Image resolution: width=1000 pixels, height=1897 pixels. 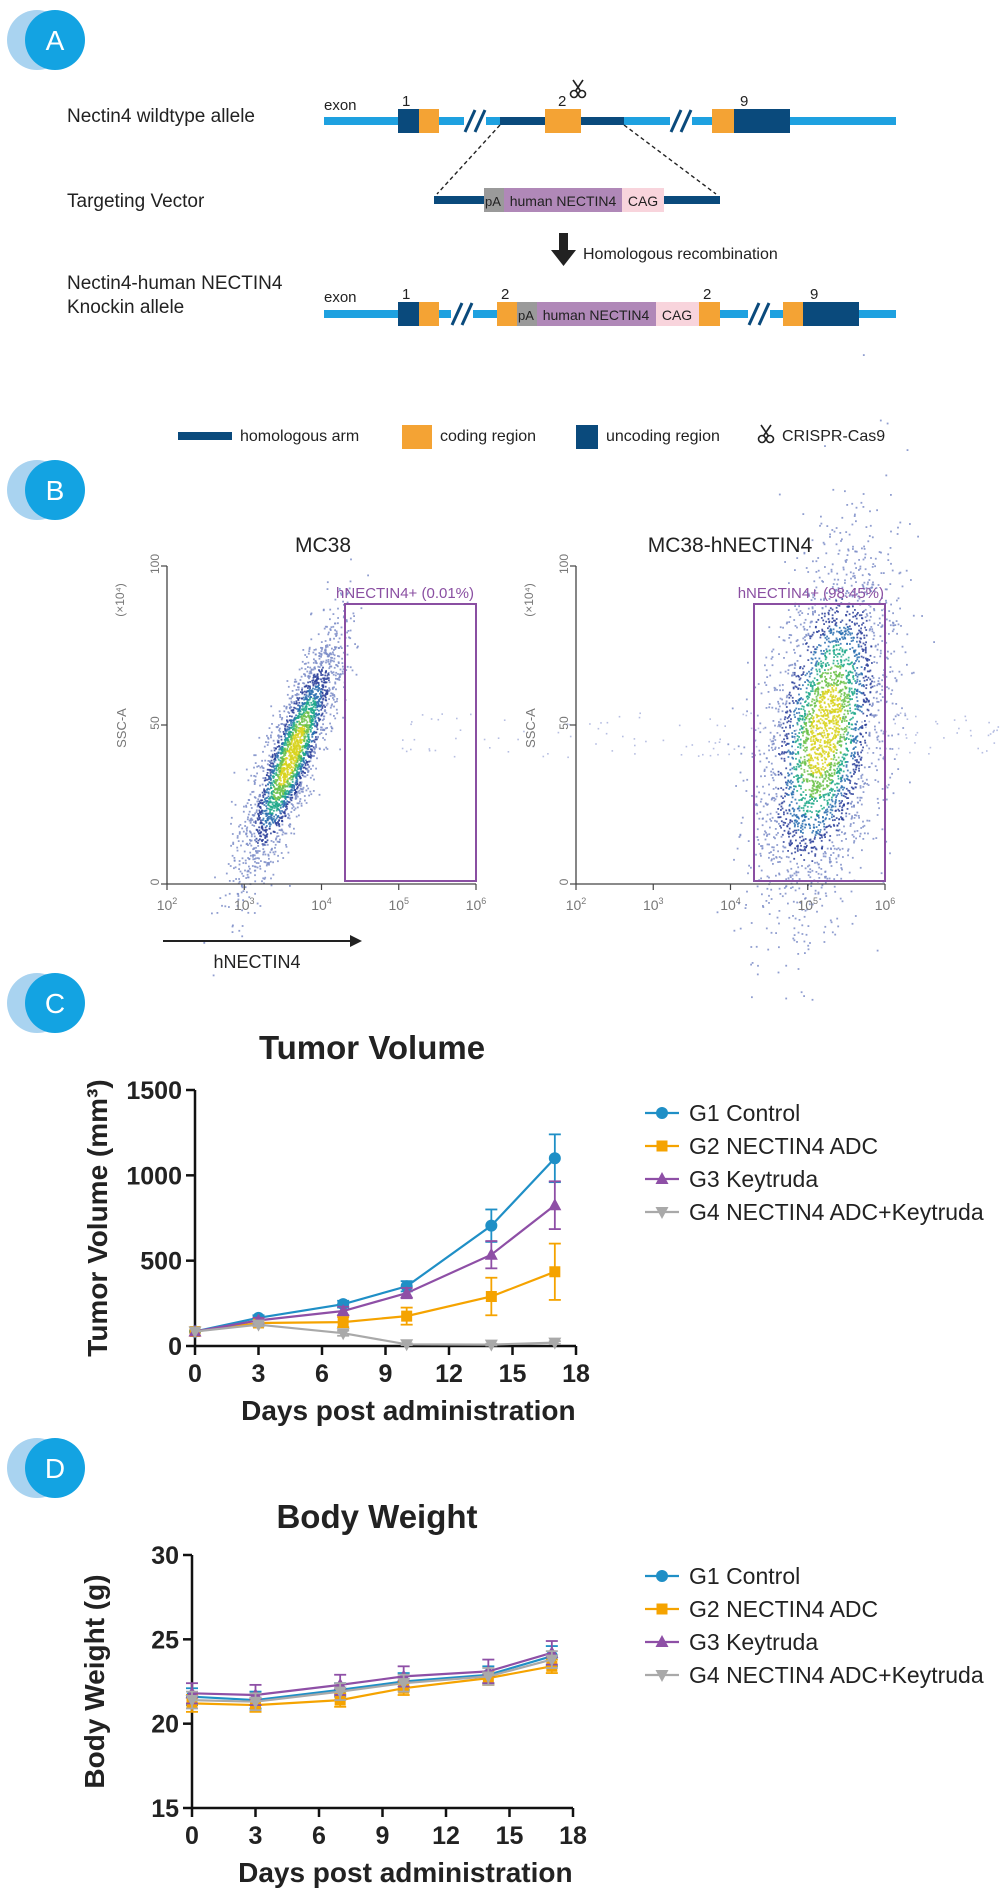 What do you see at coordinates (610, 137) in the screenshot?
I see `wildtype-allele: exon 1 2 9` at bounding box center [610, 137].